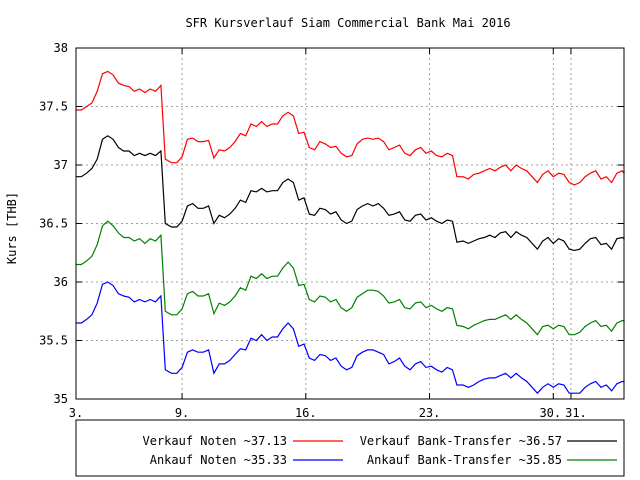 The height and width of the screenshot is (480, 640). Describe the element at coordinates (461, 441) in the screenshot. I see `legend-entry-label: Verkauf Bank-Transfer ~36.57` at that location.